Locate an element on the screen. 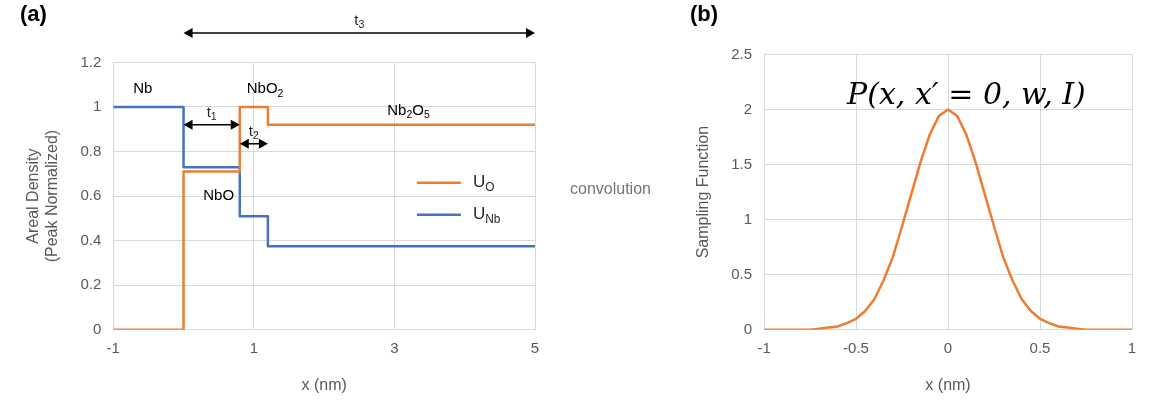 The height and width of the screenshot is (409, 1157). y-tick-label: 1.5 is located at coordinates (742, 163).